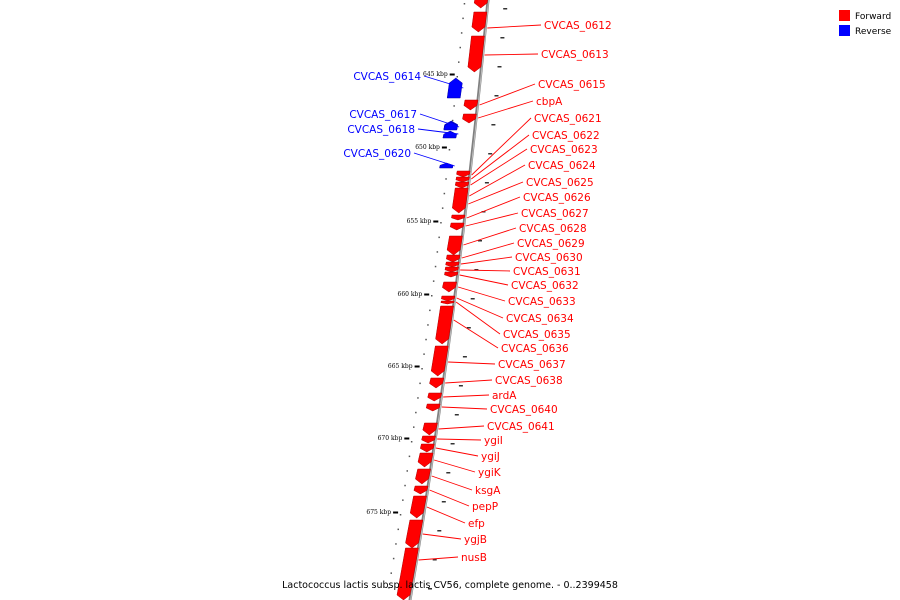 This screenshot has width=900, height=600. What do you see at coordinates (387, 77) in the screenshot?
I see `gene-label-cvcas-0614: CVCAS_0614` at bounding box center [387, 77].